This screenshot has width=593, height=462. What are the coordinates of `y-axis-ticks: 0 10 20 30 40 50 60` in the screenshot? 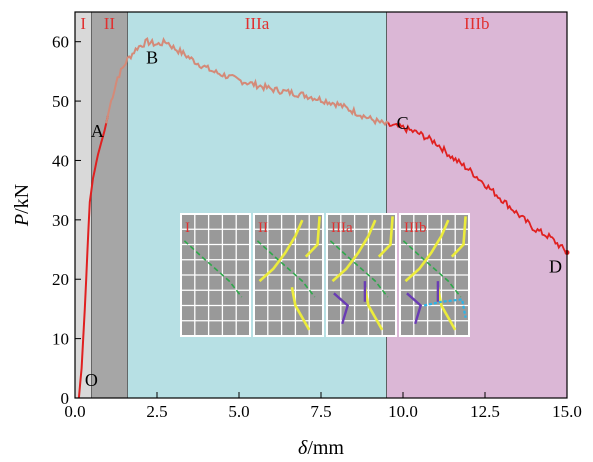 It's located at (66, 220).